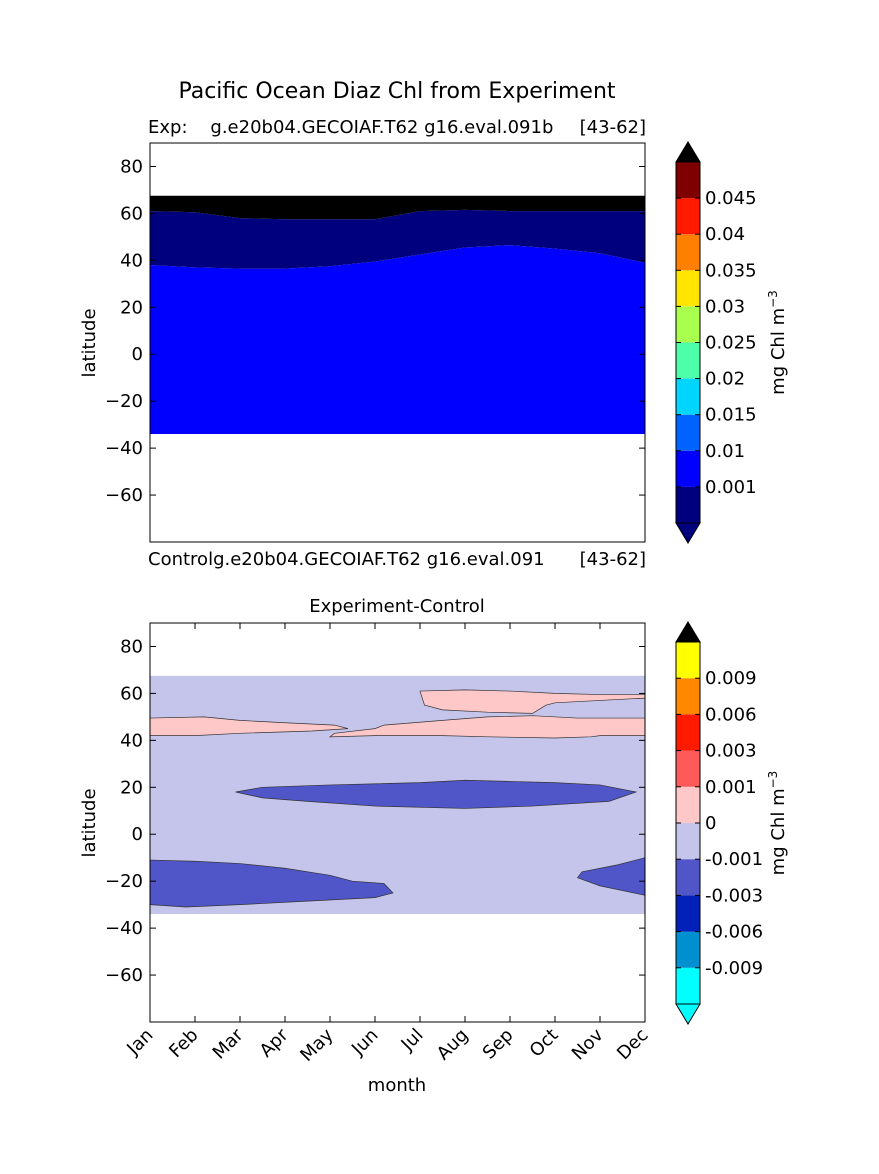  I want to click on colorbar-tick-label: 0, so click(710, 823).